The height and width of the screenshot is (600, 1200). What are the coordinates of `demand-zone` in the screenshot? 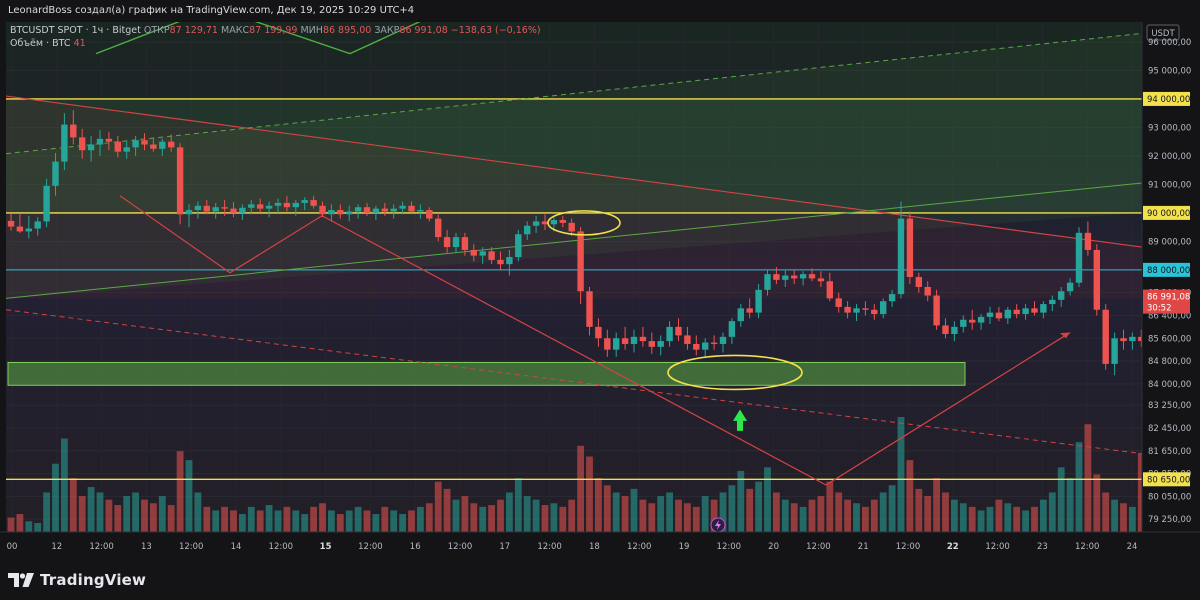 It's located at (486, 373).